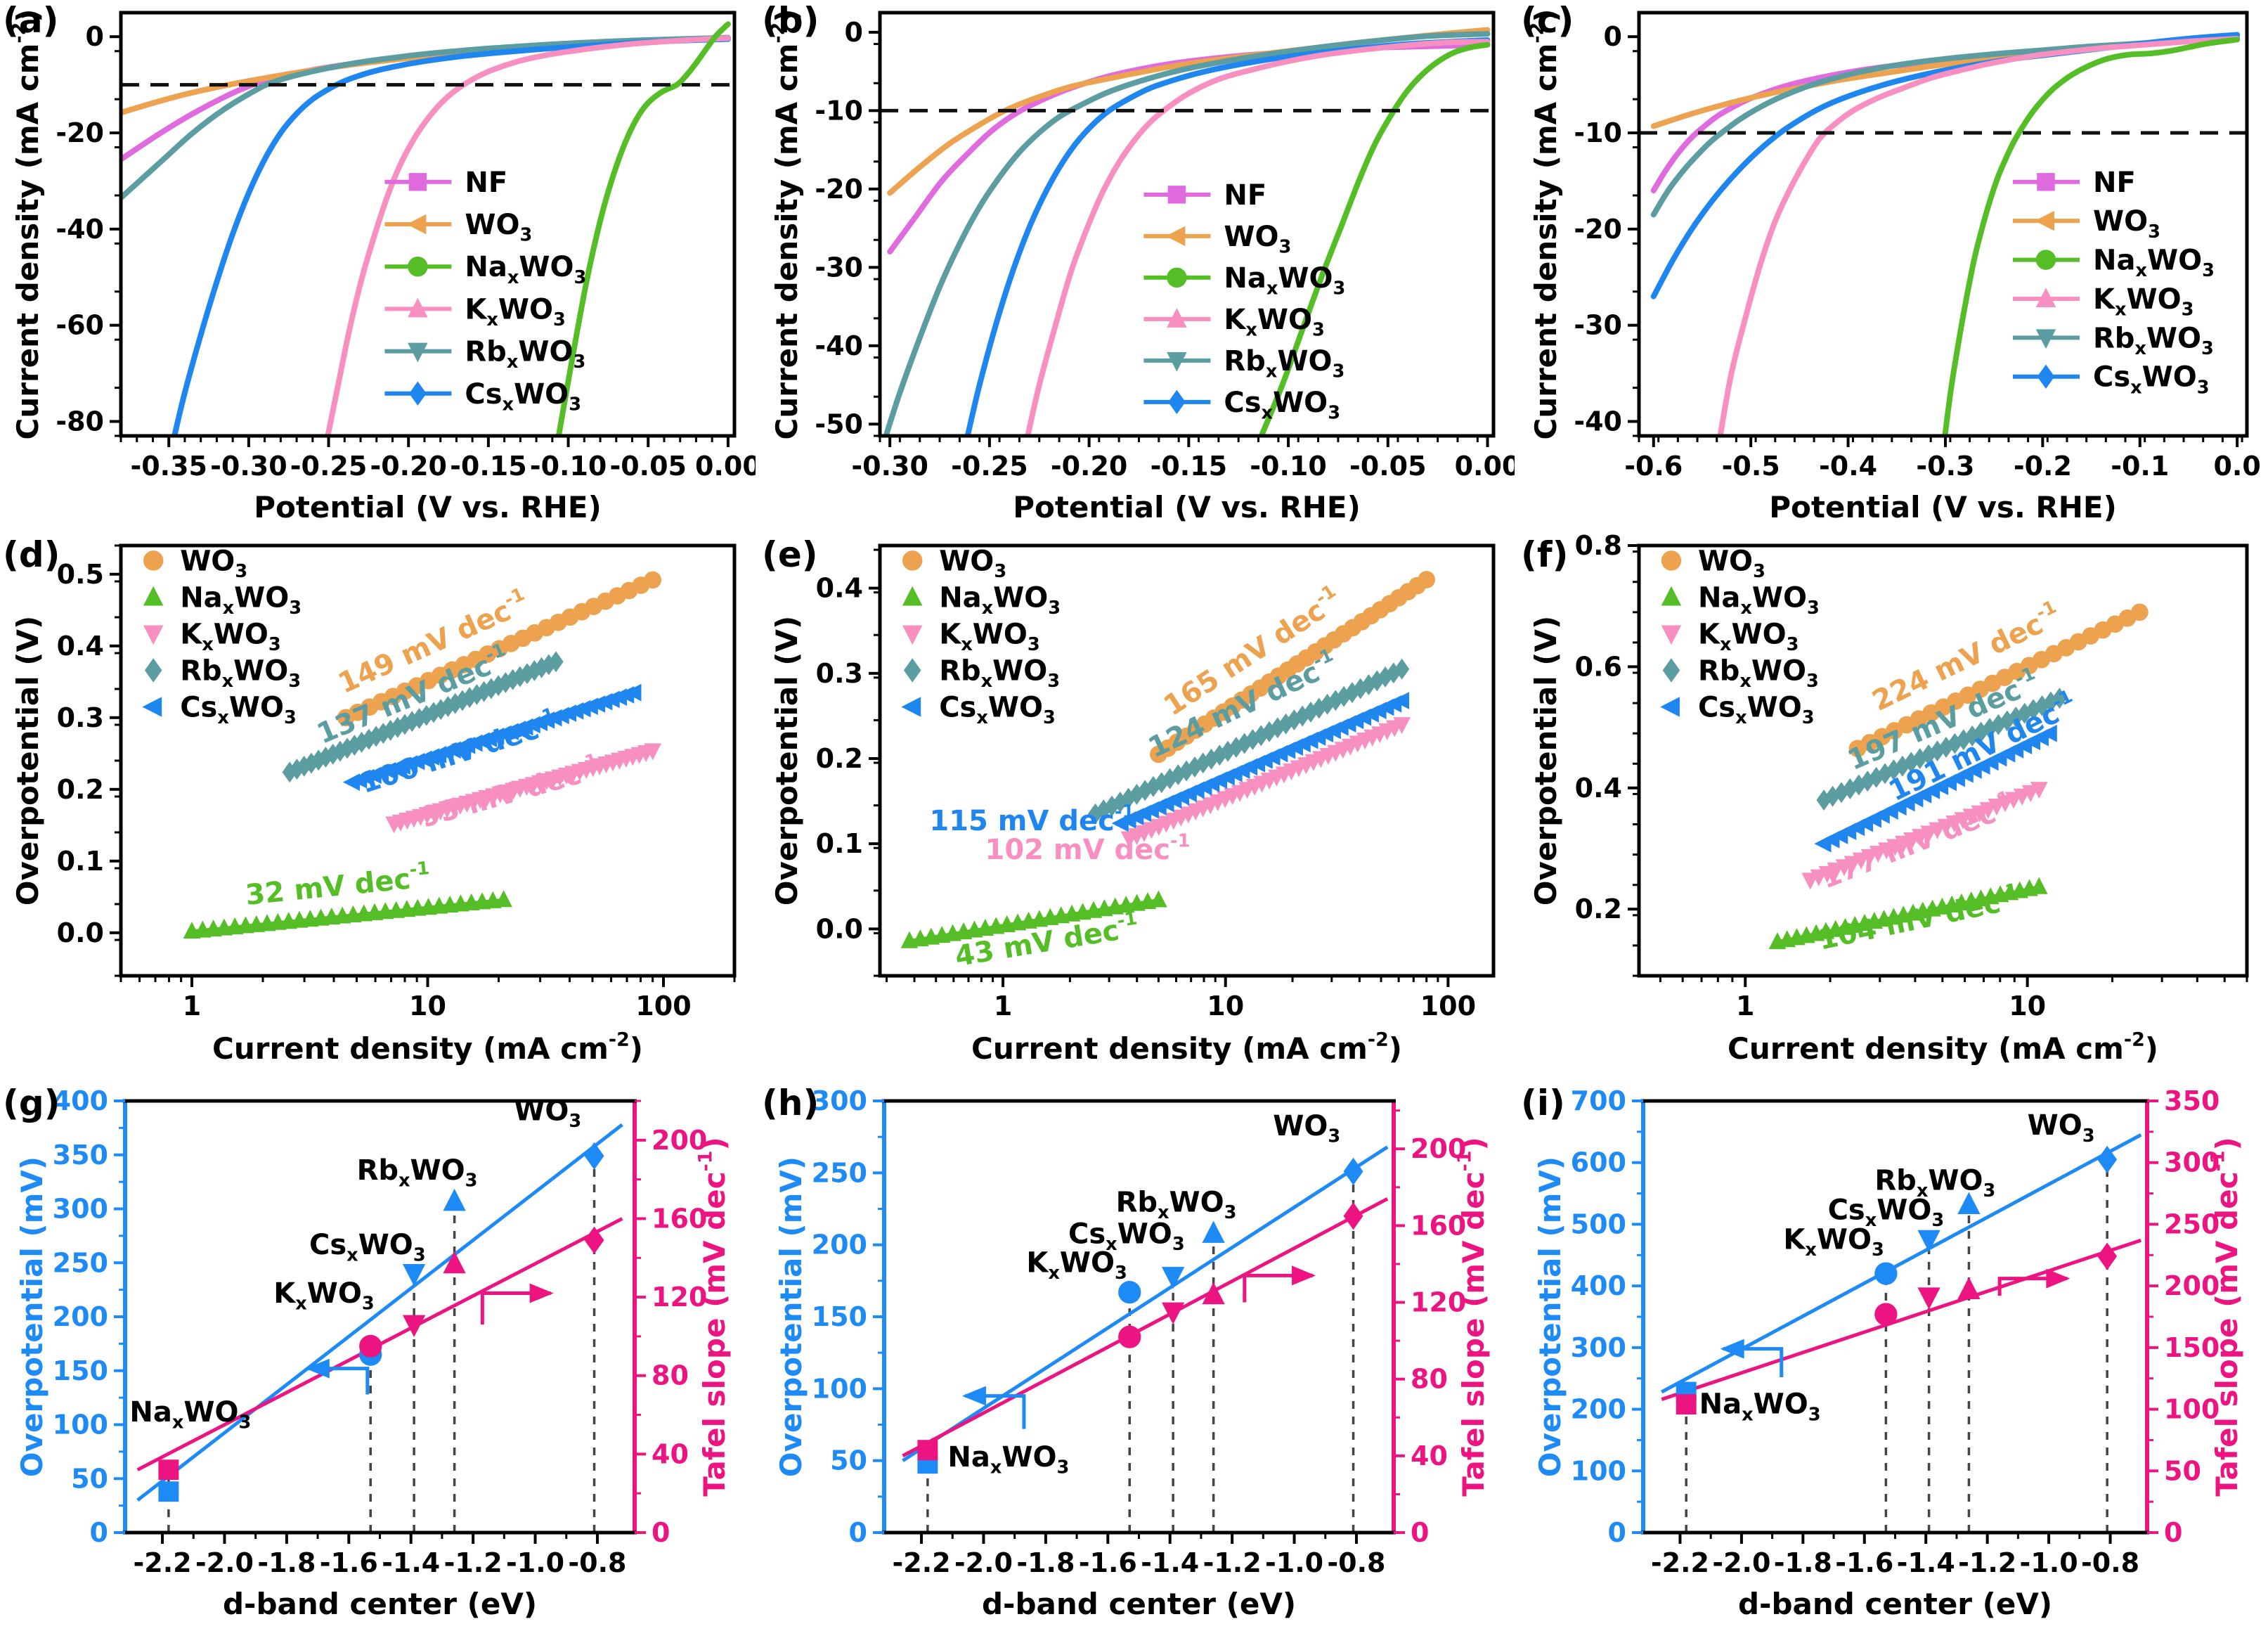 This screenshot has height=1631, width=2268. I want to click on legend-item-na: NaxWO3, so click(2113, 263).